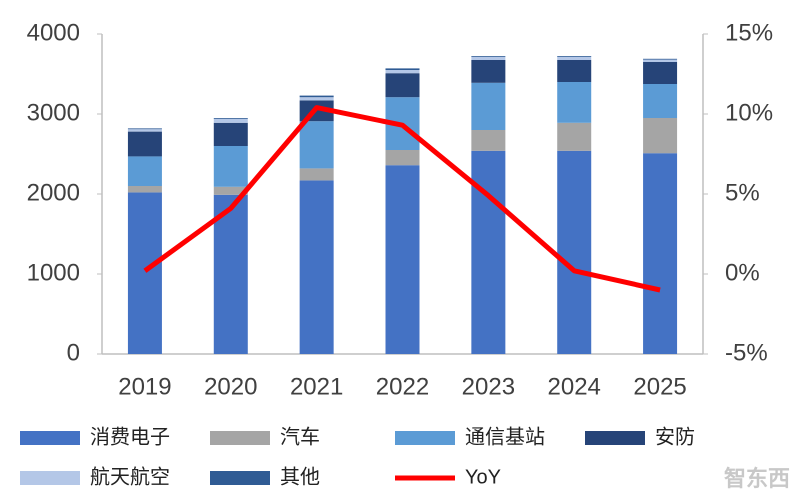 The width and height of the screenshot is (800, 497). I want to click on x-tick-label: 2022, so click(402, 386).